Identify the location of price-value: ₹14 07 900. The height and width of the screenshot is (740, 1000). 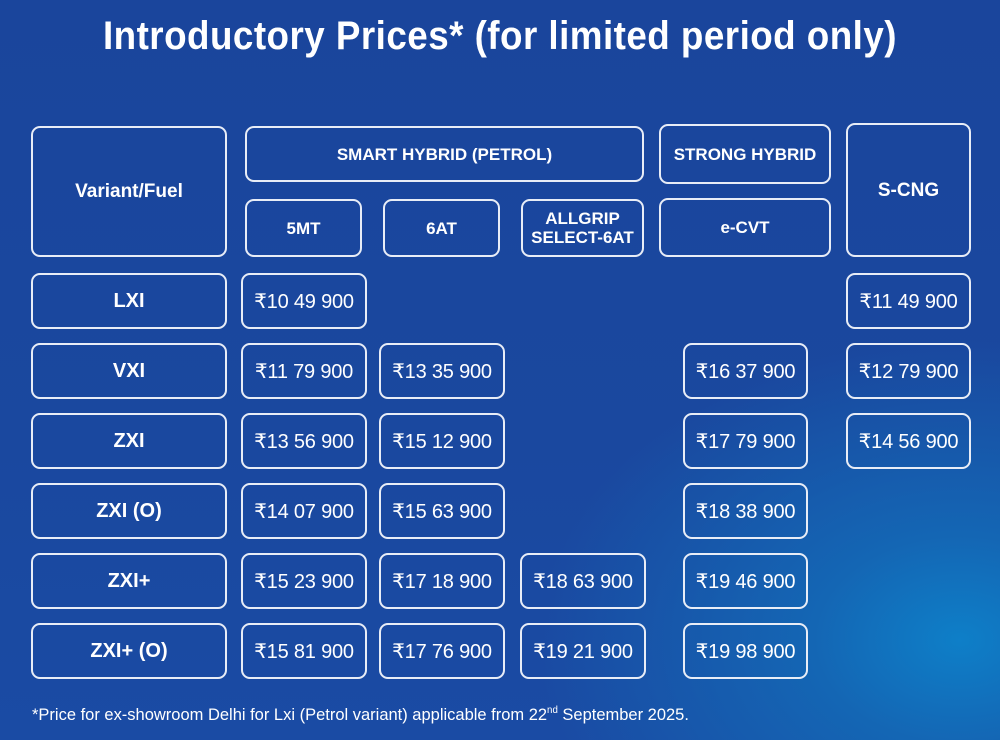
(304, 511).